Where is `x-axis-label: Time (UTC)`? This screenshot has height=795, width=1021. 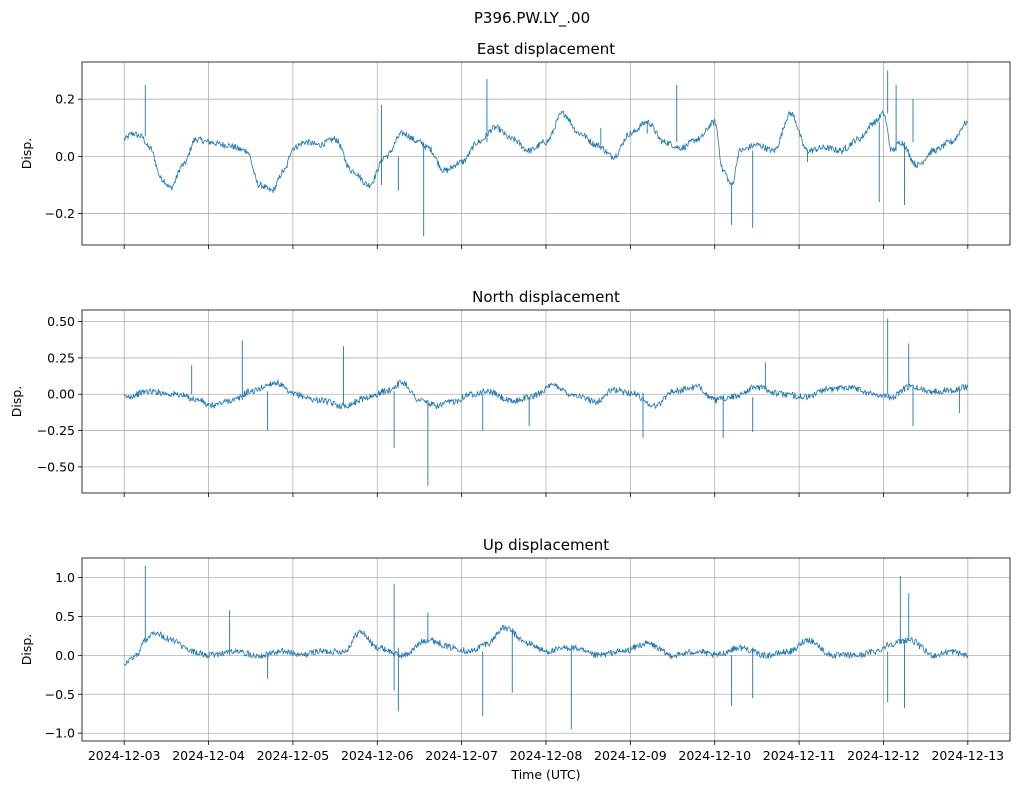
x-axis-label: Time (UTC) is located at coordinates (545, 774).